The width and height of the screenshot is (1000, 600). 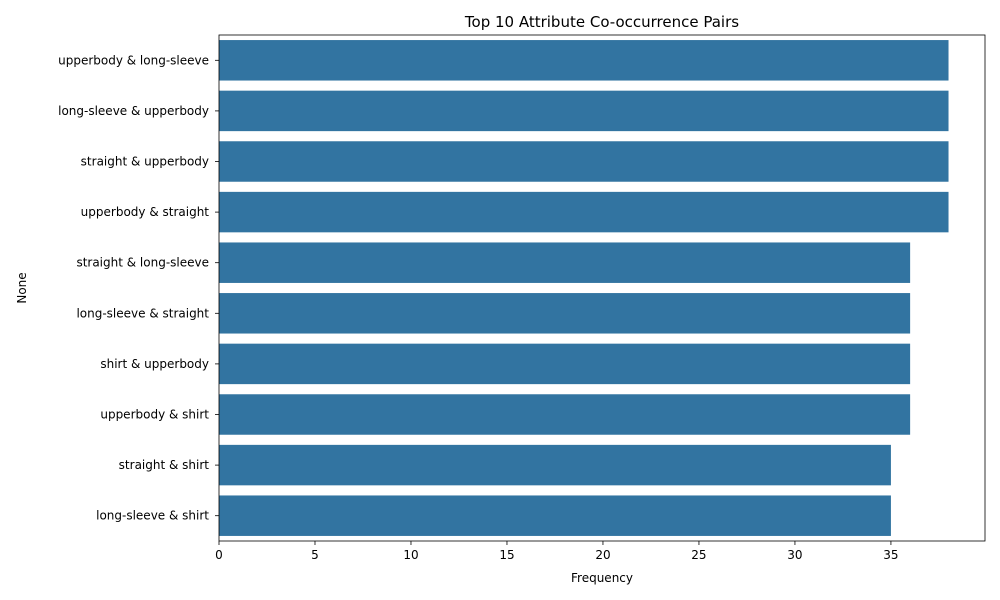 I want to click on y-tick-label: long-sleeve & shirt, so click(x=152, y=516).